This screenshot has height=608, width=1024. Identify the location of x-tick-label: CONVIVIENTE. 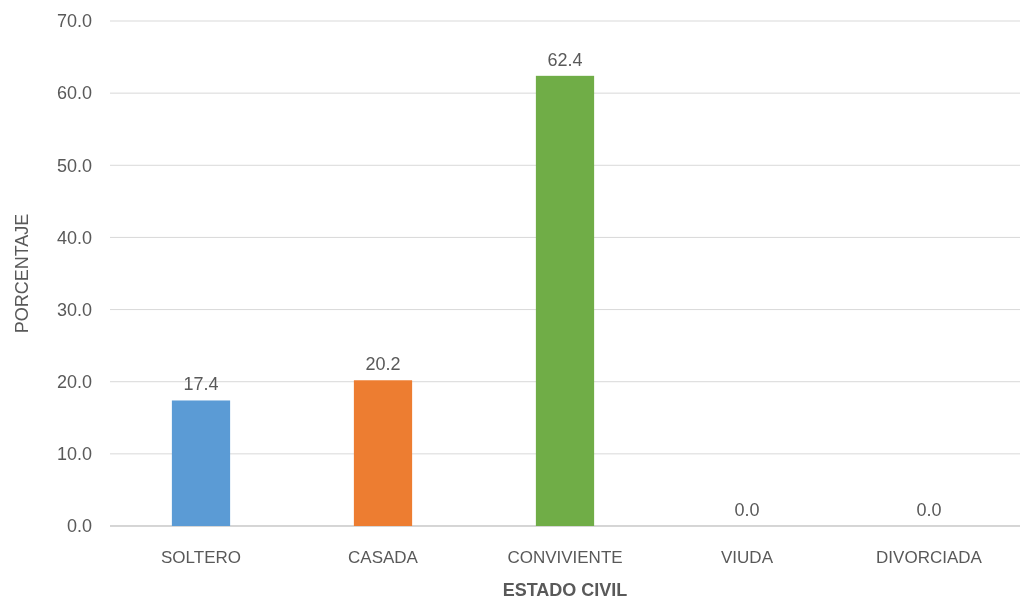
(565, 557).